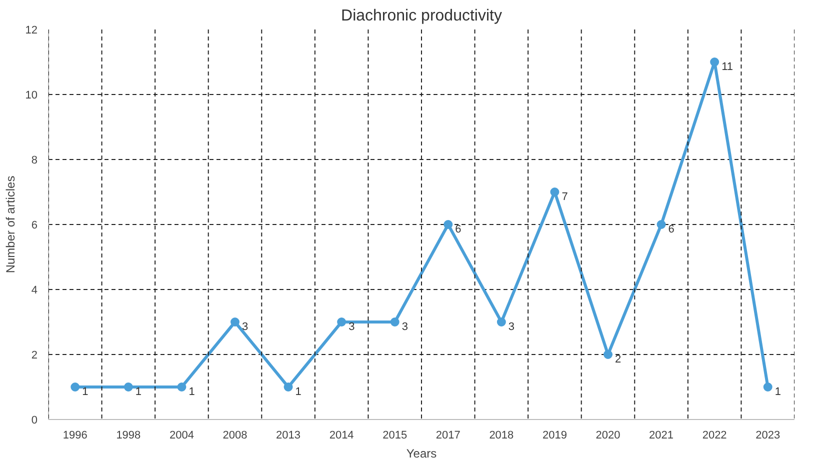 The image size is (819, 463). Describe the element at coordinates (565, 197) in the screenshot. I see `data-label: 7` at that location.